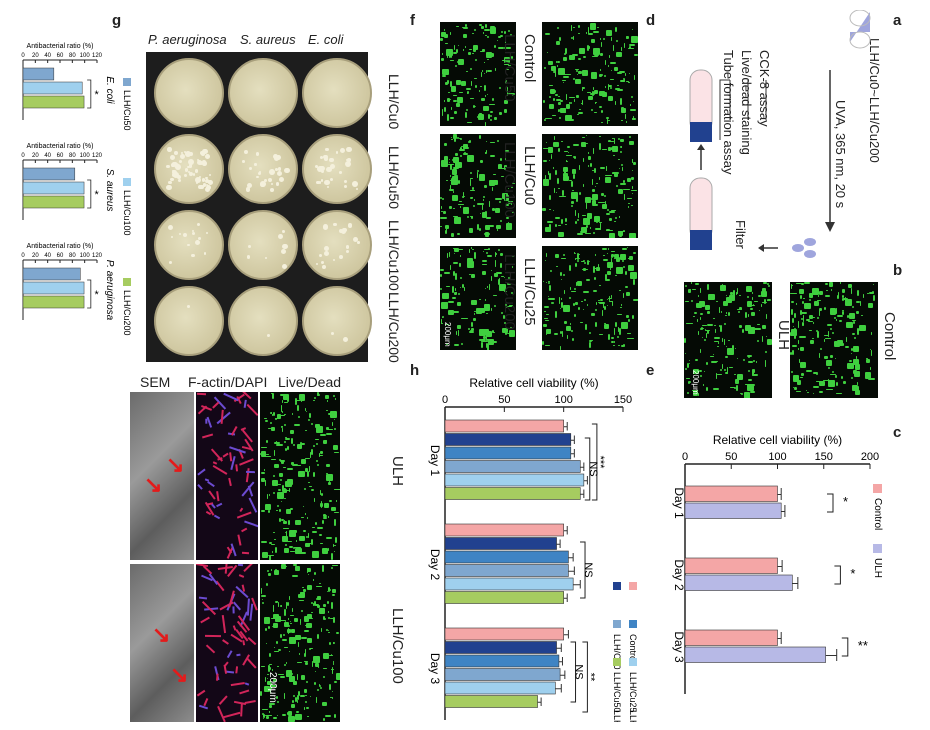  What do you see at coordinates (897, 432) in the screenshot?
I see `panel-letter-c: c` at bounding box center [897, 432].